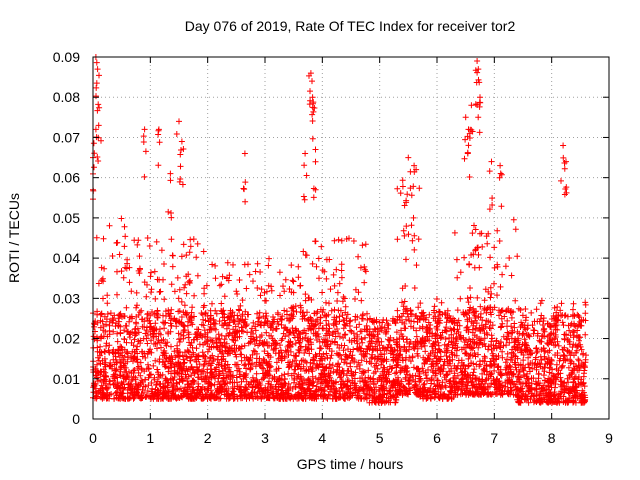  I want to click on x-tick-label: 3, so click(265, 438).